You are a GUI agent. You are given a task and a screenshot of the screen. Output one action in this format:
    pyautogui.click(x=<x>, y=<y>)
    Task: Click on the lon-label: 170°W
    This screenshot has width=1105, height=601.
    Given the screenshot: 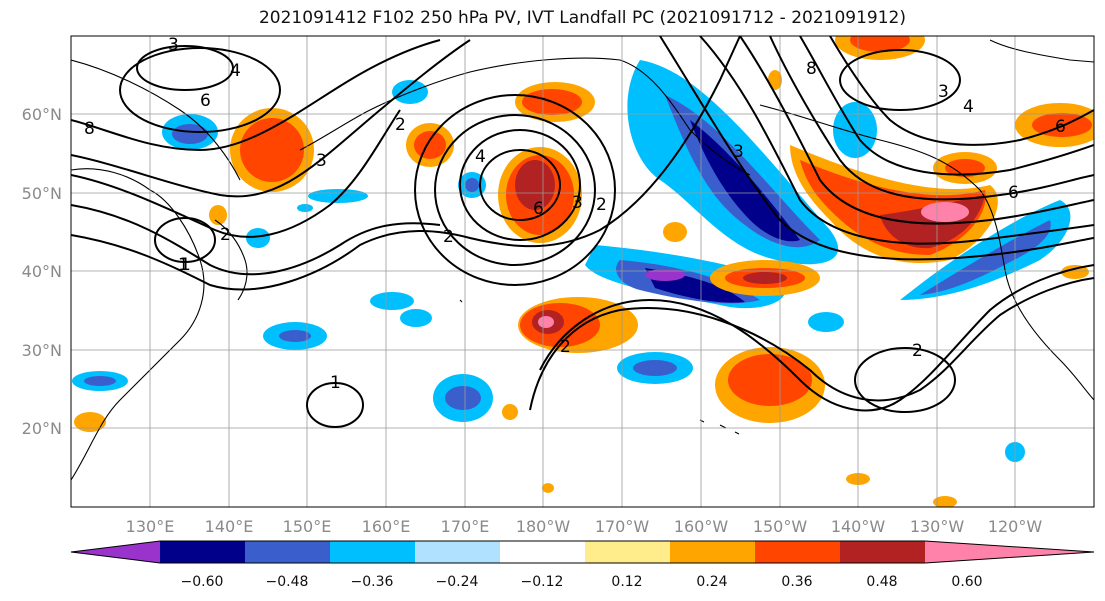 What is the action you would take?
    pyautogui.click(x=622, y=526)
    